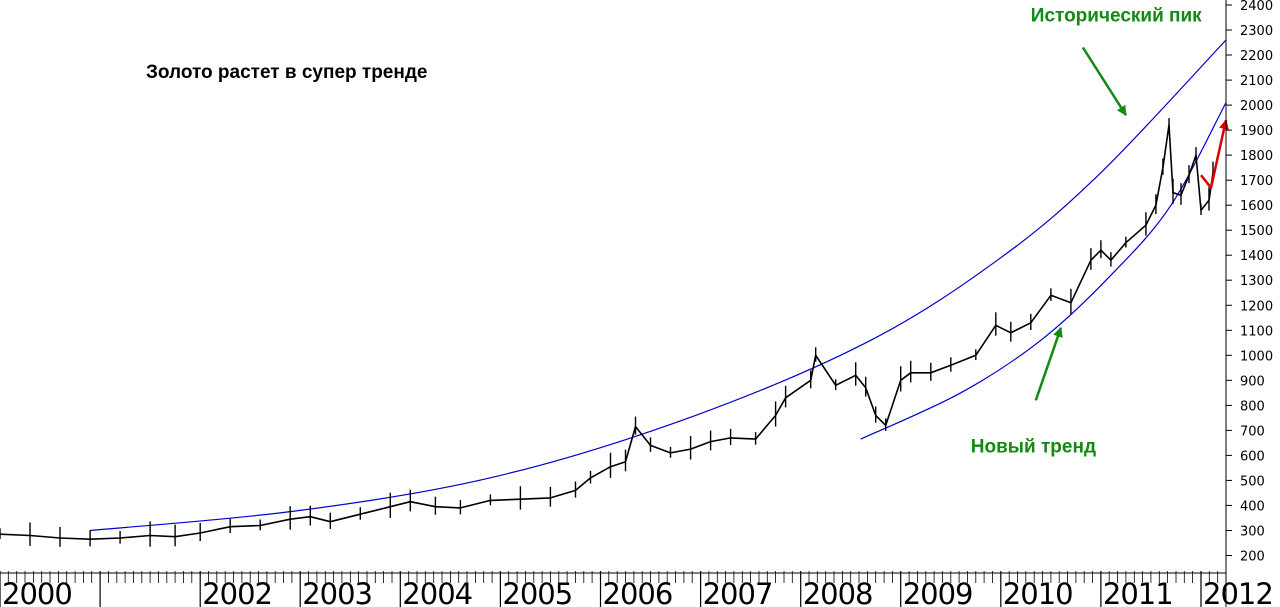 This screenshot has height=607, width=1280. I want to click on y-tick-label: 900, so click(1252, 381).